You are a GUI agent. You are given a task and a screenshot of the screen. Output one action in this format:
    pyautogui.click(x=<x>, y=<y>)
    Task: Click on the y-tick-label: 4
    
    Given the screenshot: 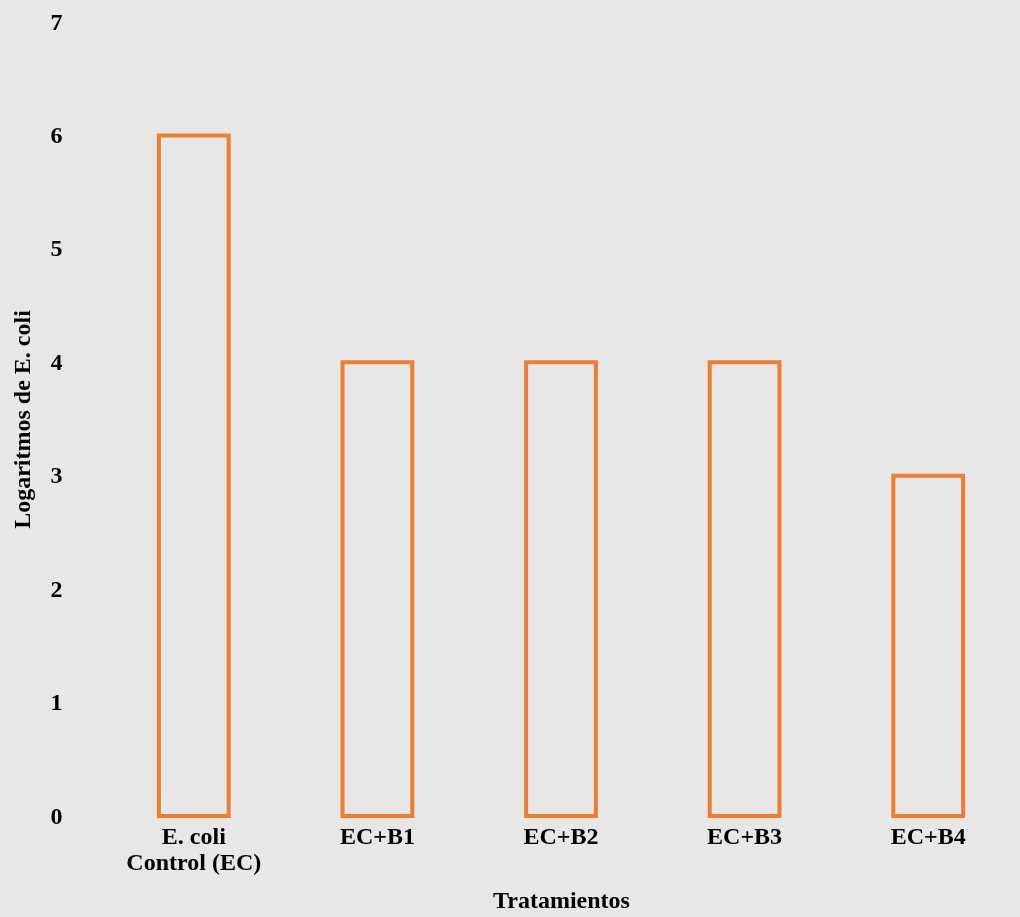 What is the action you would take?
    pyautogui.click(x=56, y=361)
    